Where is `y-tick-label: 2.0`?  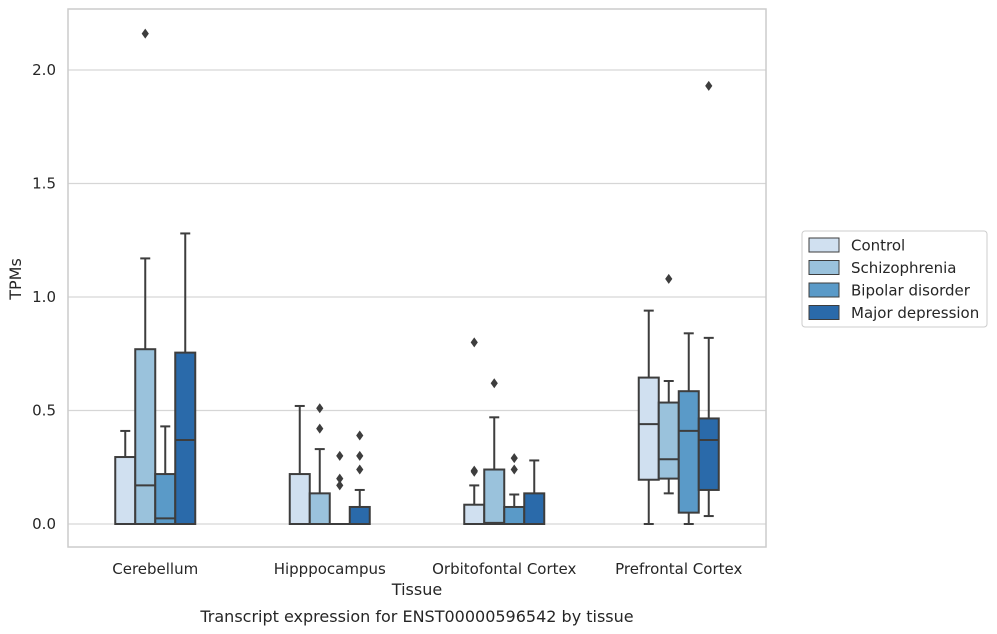 y-tick-label: 2.0 is located at coordinates (44, 70).